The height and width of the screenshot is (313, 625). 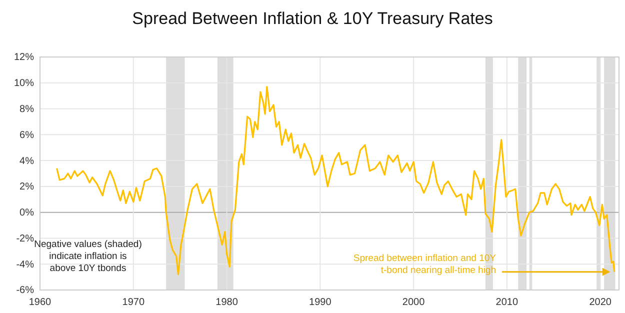 I want to click on y-tick-label: 4%, so click(x=27, y=161).